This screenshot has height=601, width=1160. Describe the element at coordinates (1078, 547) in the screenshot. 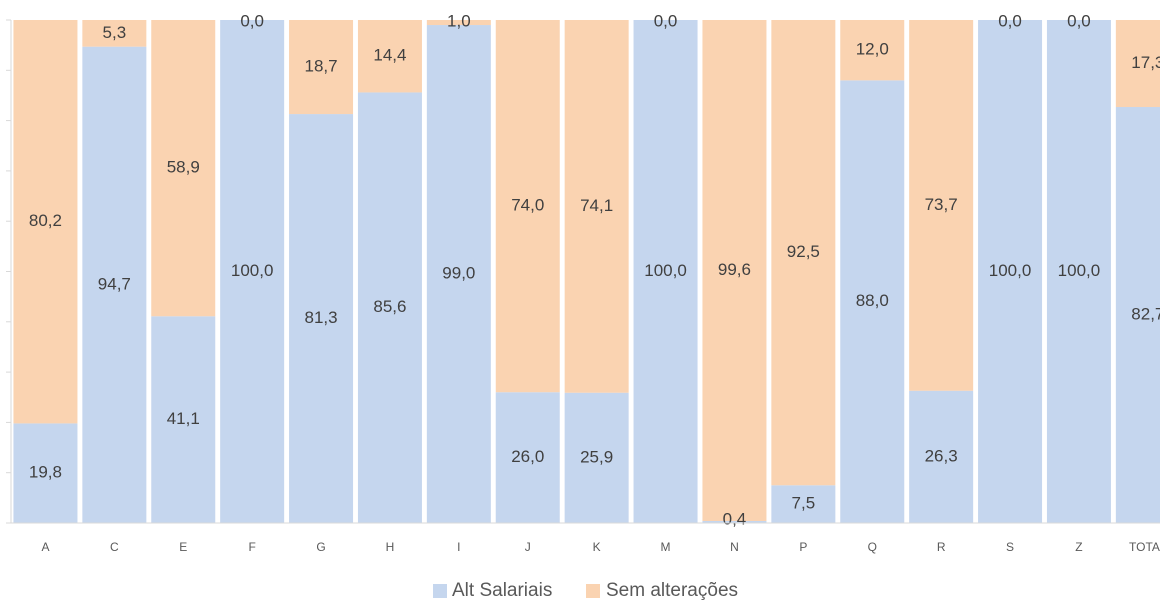

I see `x-tick-label: Z` at that location.